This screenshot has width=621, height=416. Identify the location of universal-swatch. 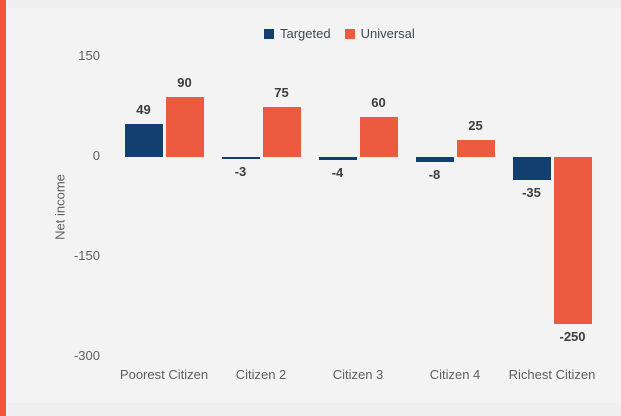
(349, 33).